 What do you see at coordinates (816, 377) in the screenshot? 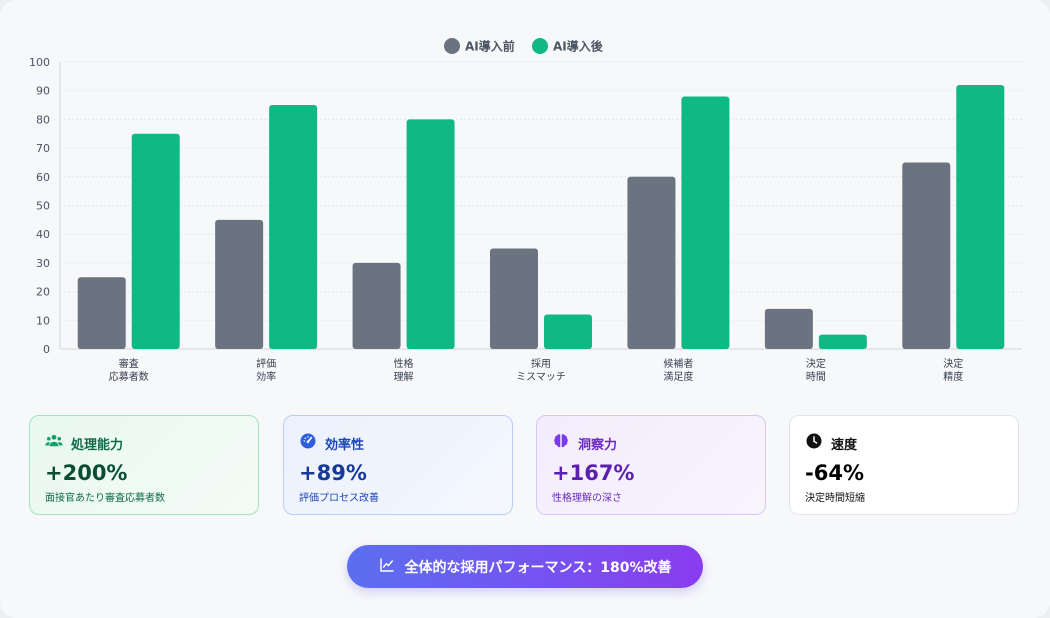
I see `x-tick-label: 時間` at bounding box center [816, 377].